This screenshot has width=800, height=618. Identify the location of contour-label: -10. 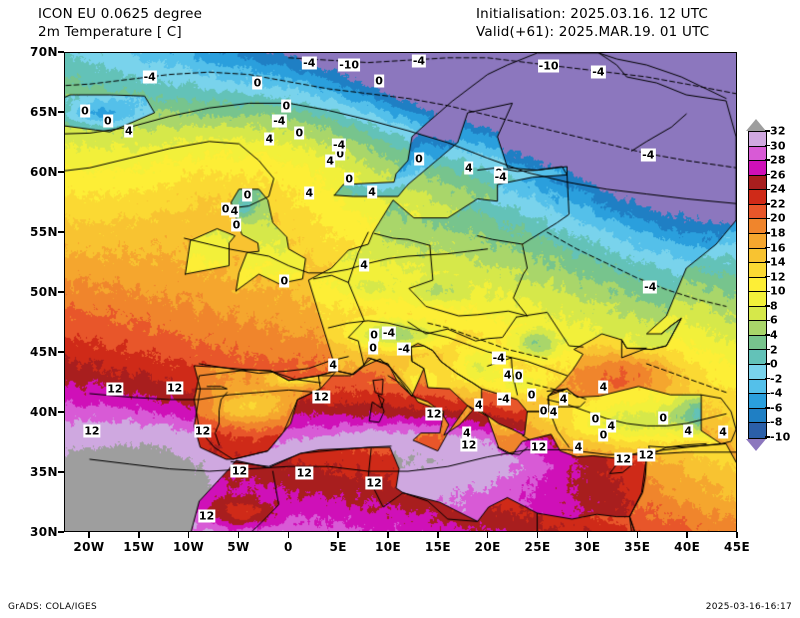
(548, 66).